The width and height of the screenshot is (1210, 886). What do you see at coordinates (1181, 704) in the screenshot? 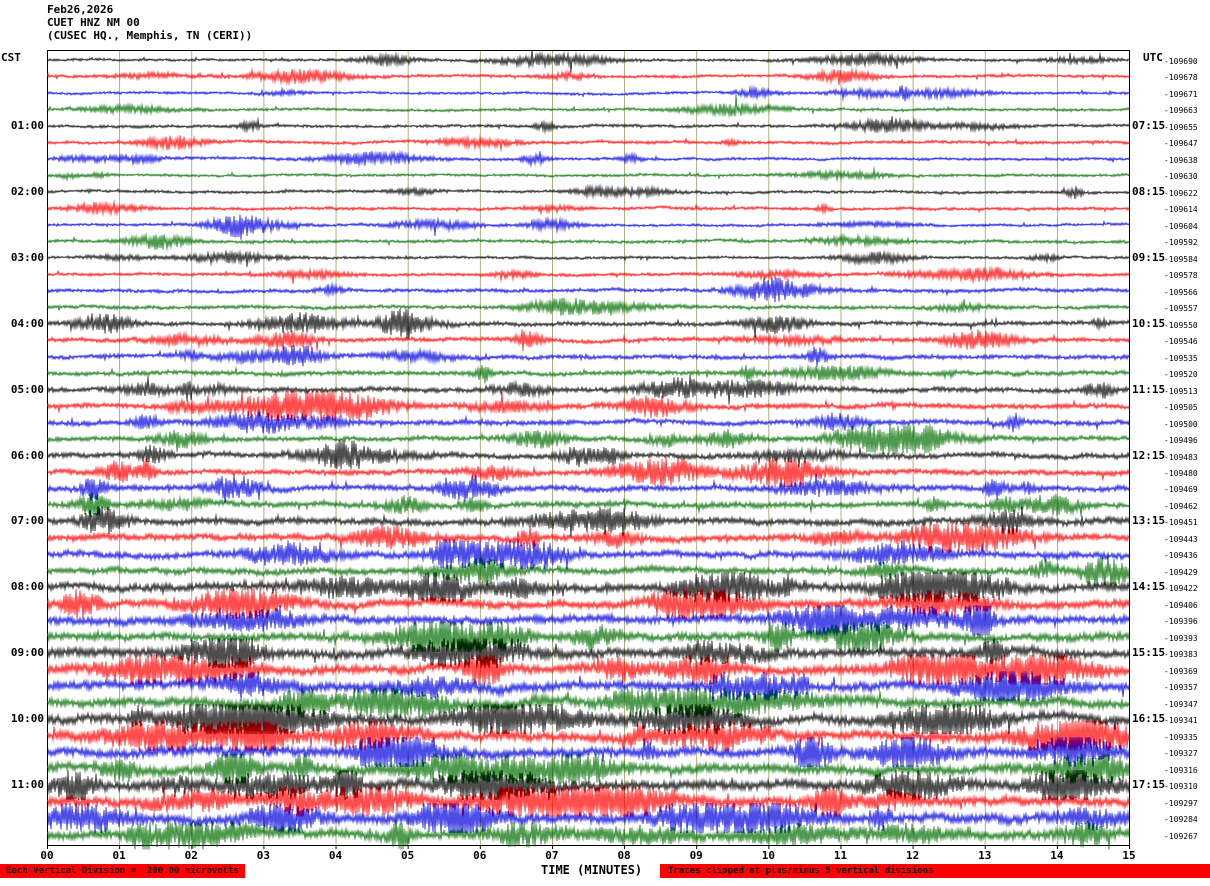
I see `trace-offset-label: -109347` at bounding box center [1181, 704].